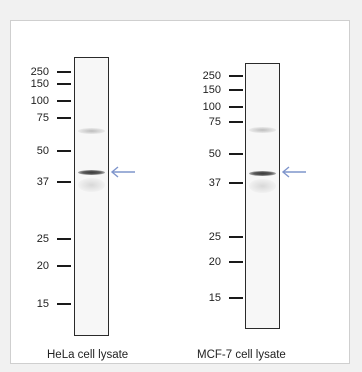 Image resolution: width=362 pixels, height=372 pixels. What do you see at coordinates (262, 196) in the screenshot?
I see `mcf7-blot-lane` at bounding box center [262, 196].